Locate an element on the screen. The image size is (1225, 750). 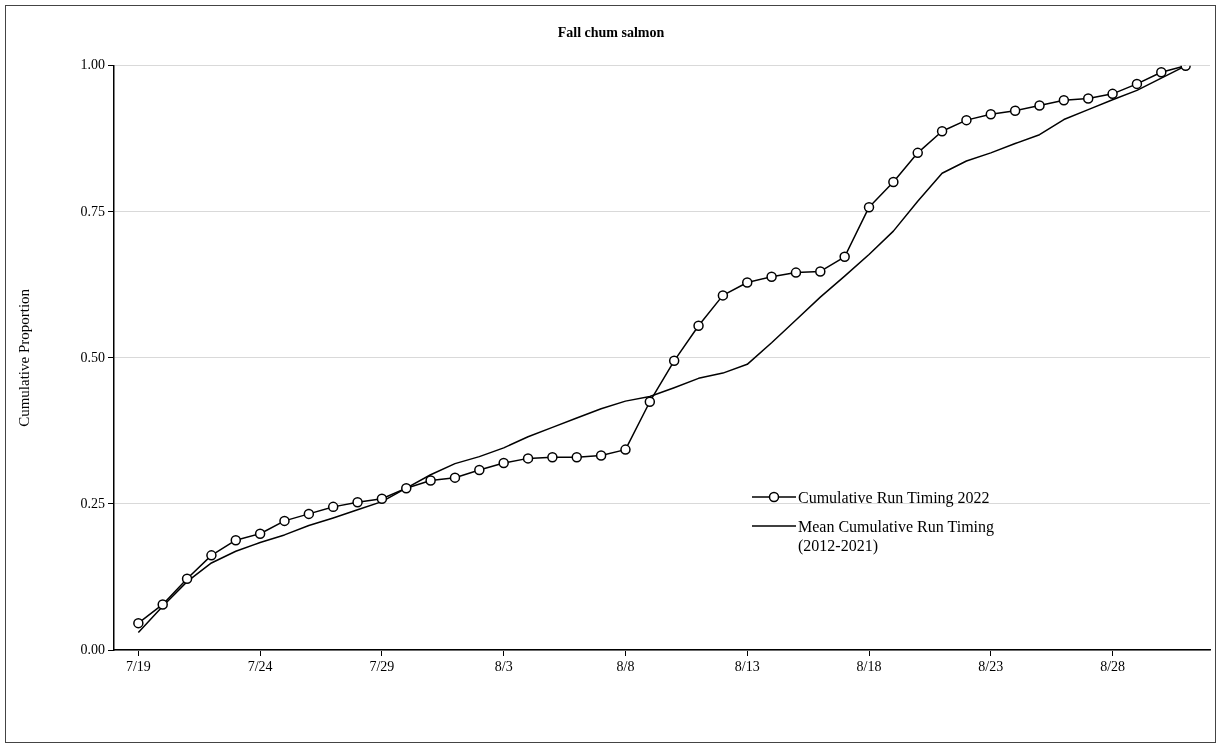
x-tick-label: 8/18 is located at coordinates (869, 667).